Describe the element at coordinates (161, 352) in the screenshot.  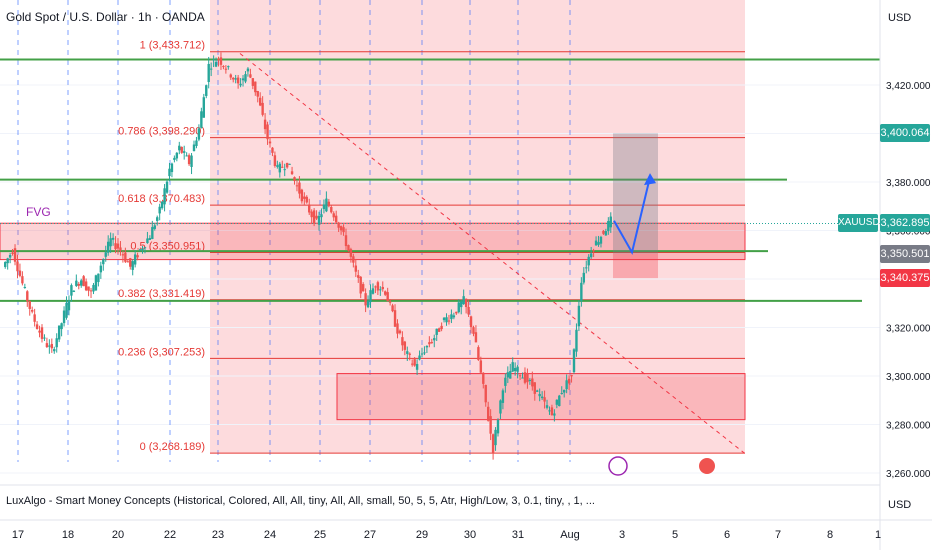
I see `fib-level-label: 0.236 (3,307.253)` at that location.